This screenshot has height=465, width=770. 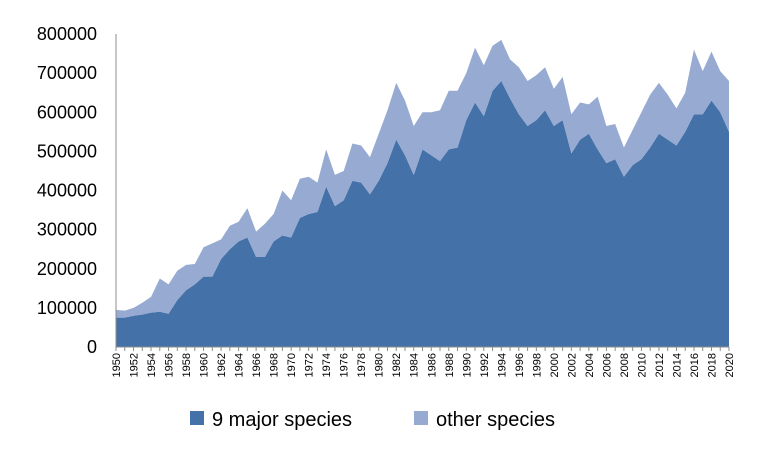 What do you see at coordinates (275, 365) in the screenshot?
I see `x-tick-label: 1968` at bounding box center [275, 365].